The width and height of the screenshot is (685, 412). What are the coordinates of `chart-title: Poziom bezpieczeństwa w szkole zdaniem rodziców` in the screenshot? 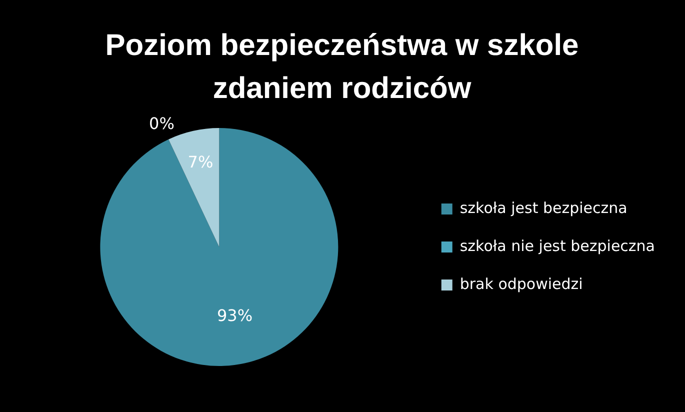 It's located at (342, 67).